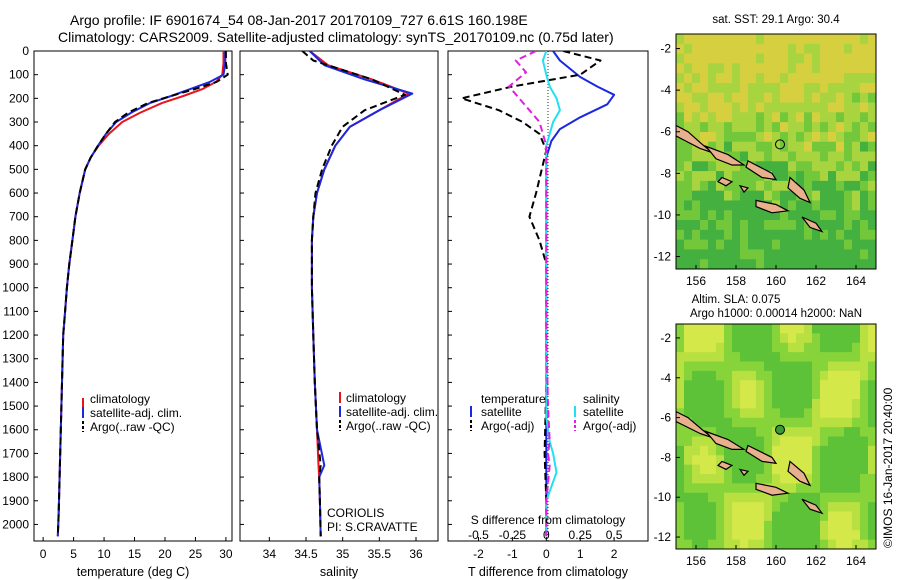 This screenshot has width=900, height=580. What do you see at coordinates (513, 535) in the screenshot?
I see `s-diff-tick-label: -0.25` at bounding box center [513, 535].